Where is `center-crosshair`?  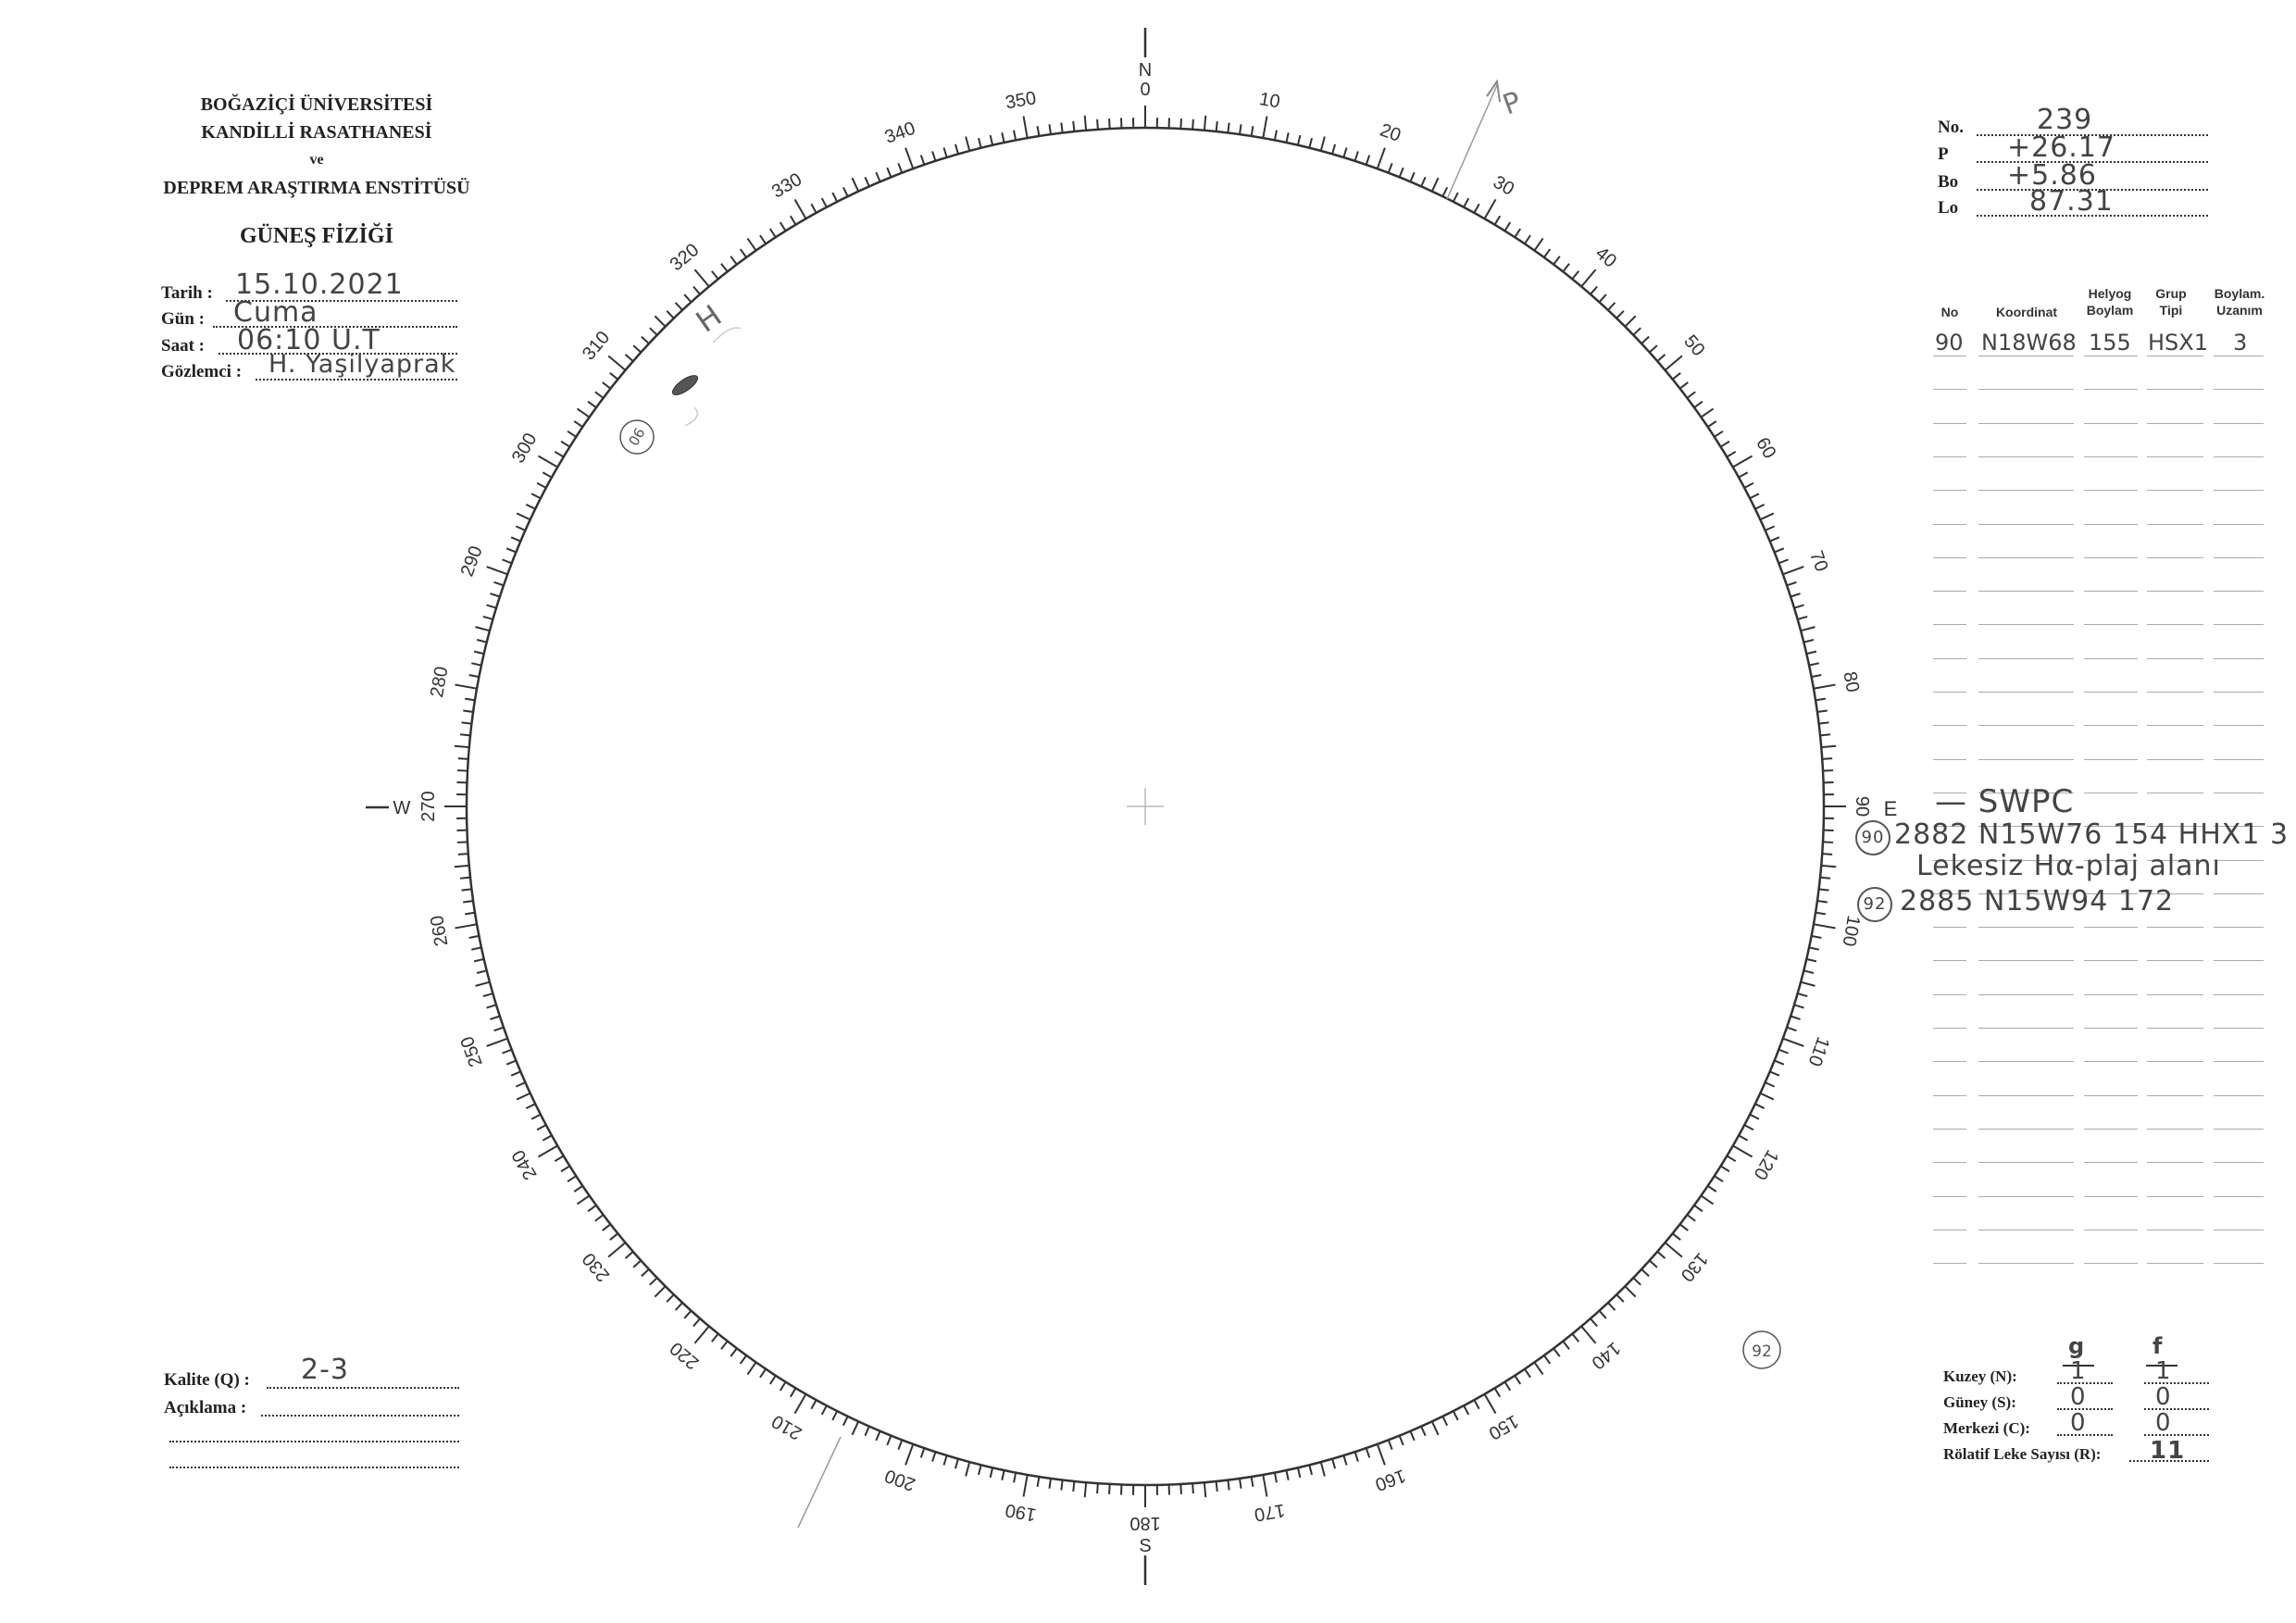 center-crosshair is located at coordinates (1145, 807).